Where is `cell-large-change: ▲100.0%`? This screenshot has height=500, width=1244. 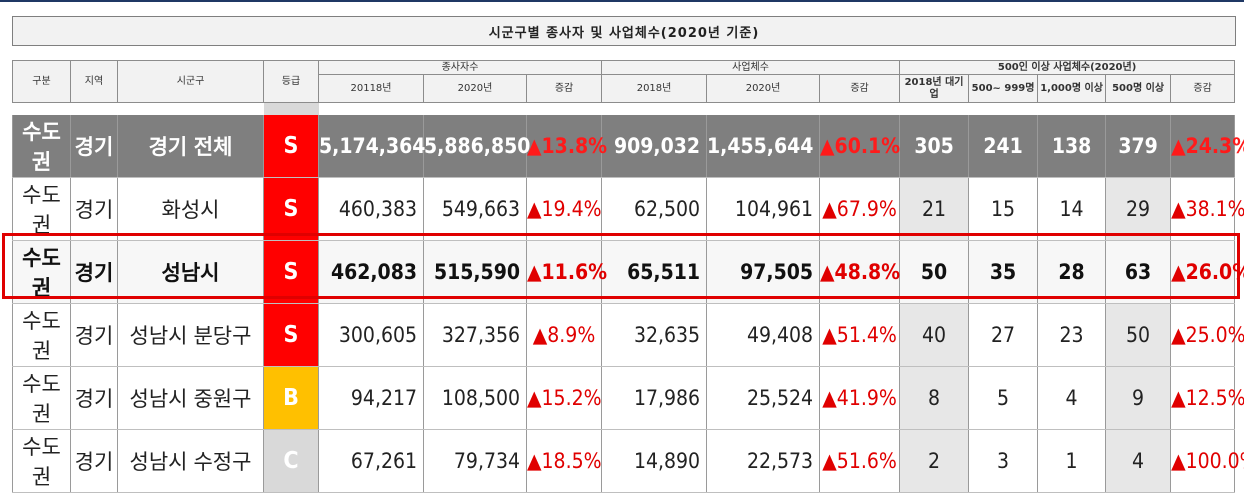 cell-large-change: ▲100.0% is located at coordinates (1207, 461).